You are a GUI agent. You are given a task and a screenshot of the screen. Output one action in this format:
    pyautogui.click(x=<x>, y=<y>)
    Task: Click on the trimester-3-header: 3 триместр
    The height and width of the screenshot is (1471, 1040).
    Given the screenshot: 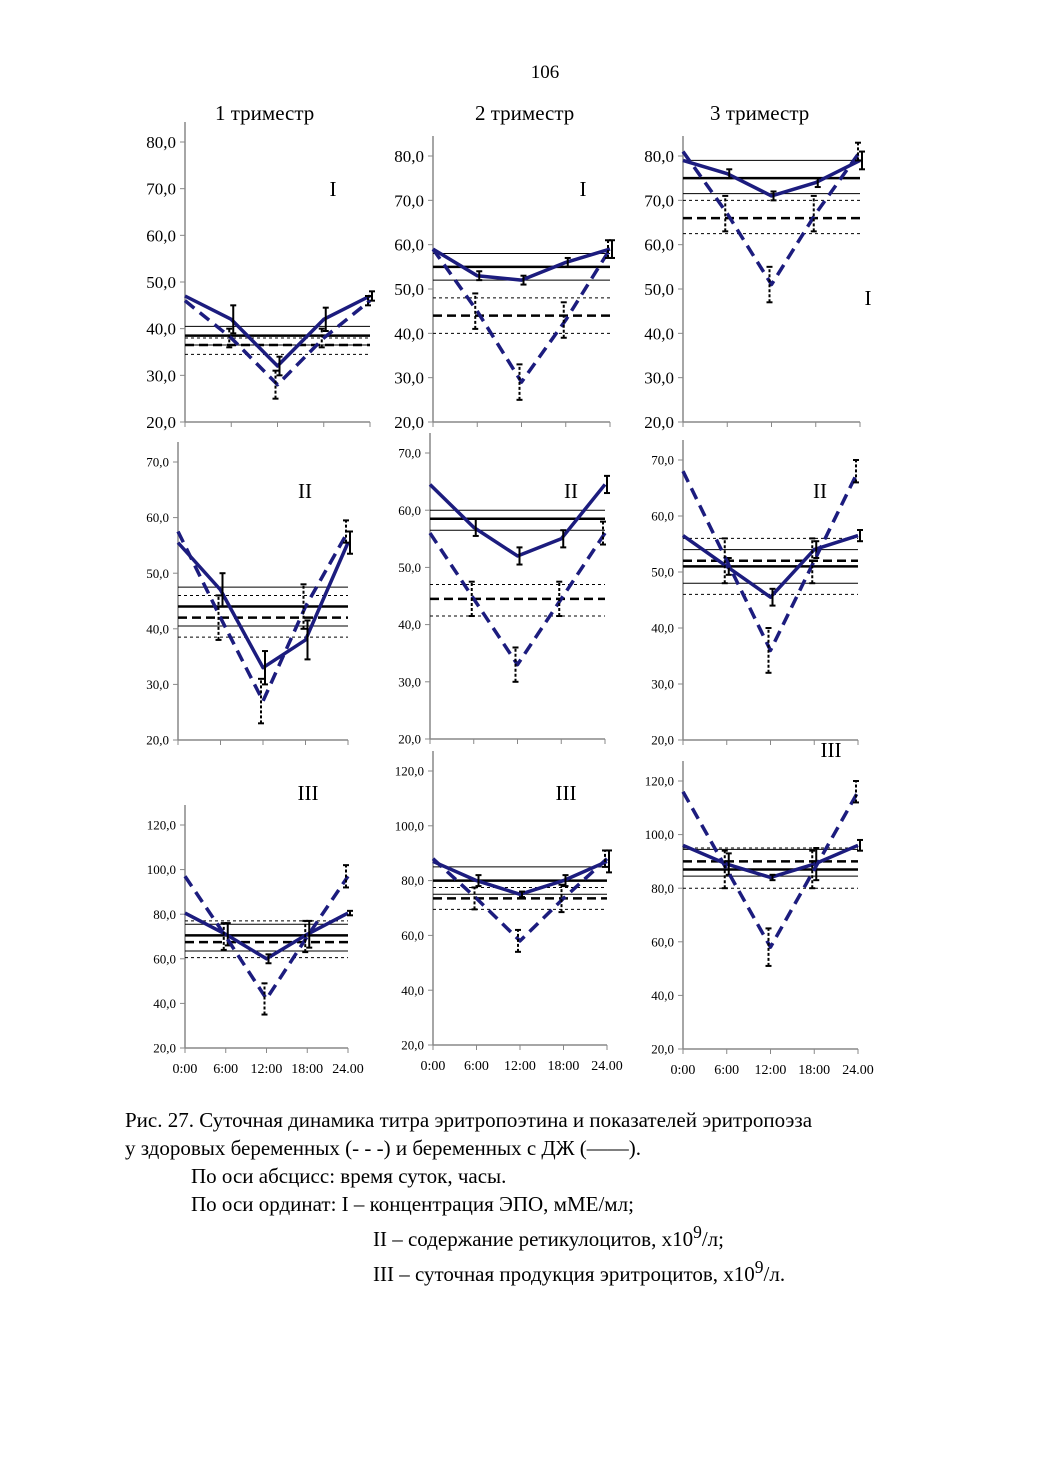 What is the action you would take?
    pyautogui.click(x=760, y=113)
    